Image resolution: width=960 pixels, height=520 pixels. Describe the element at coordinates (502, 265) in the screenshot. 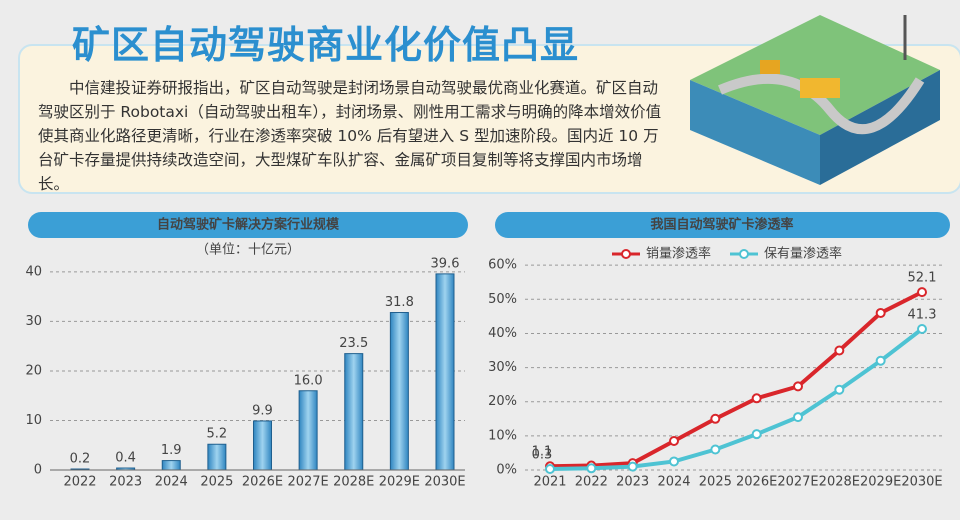

I see `y-tick-label: 60%` at that location.